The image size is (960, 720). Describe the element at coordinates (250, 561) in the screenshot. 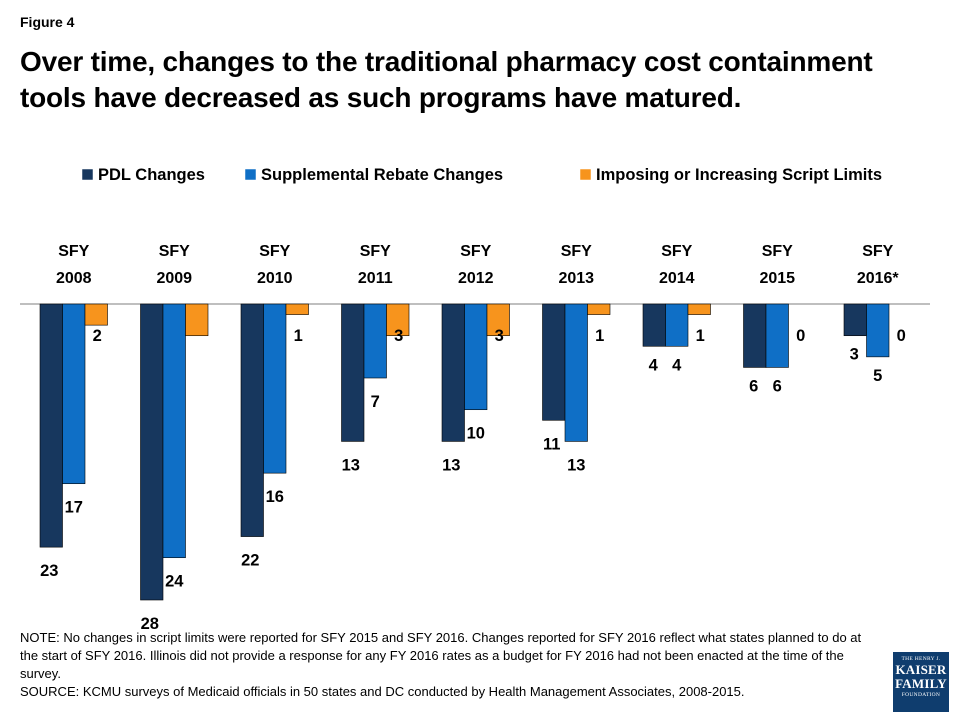

I see `data-label-1-3: 22` at that location.